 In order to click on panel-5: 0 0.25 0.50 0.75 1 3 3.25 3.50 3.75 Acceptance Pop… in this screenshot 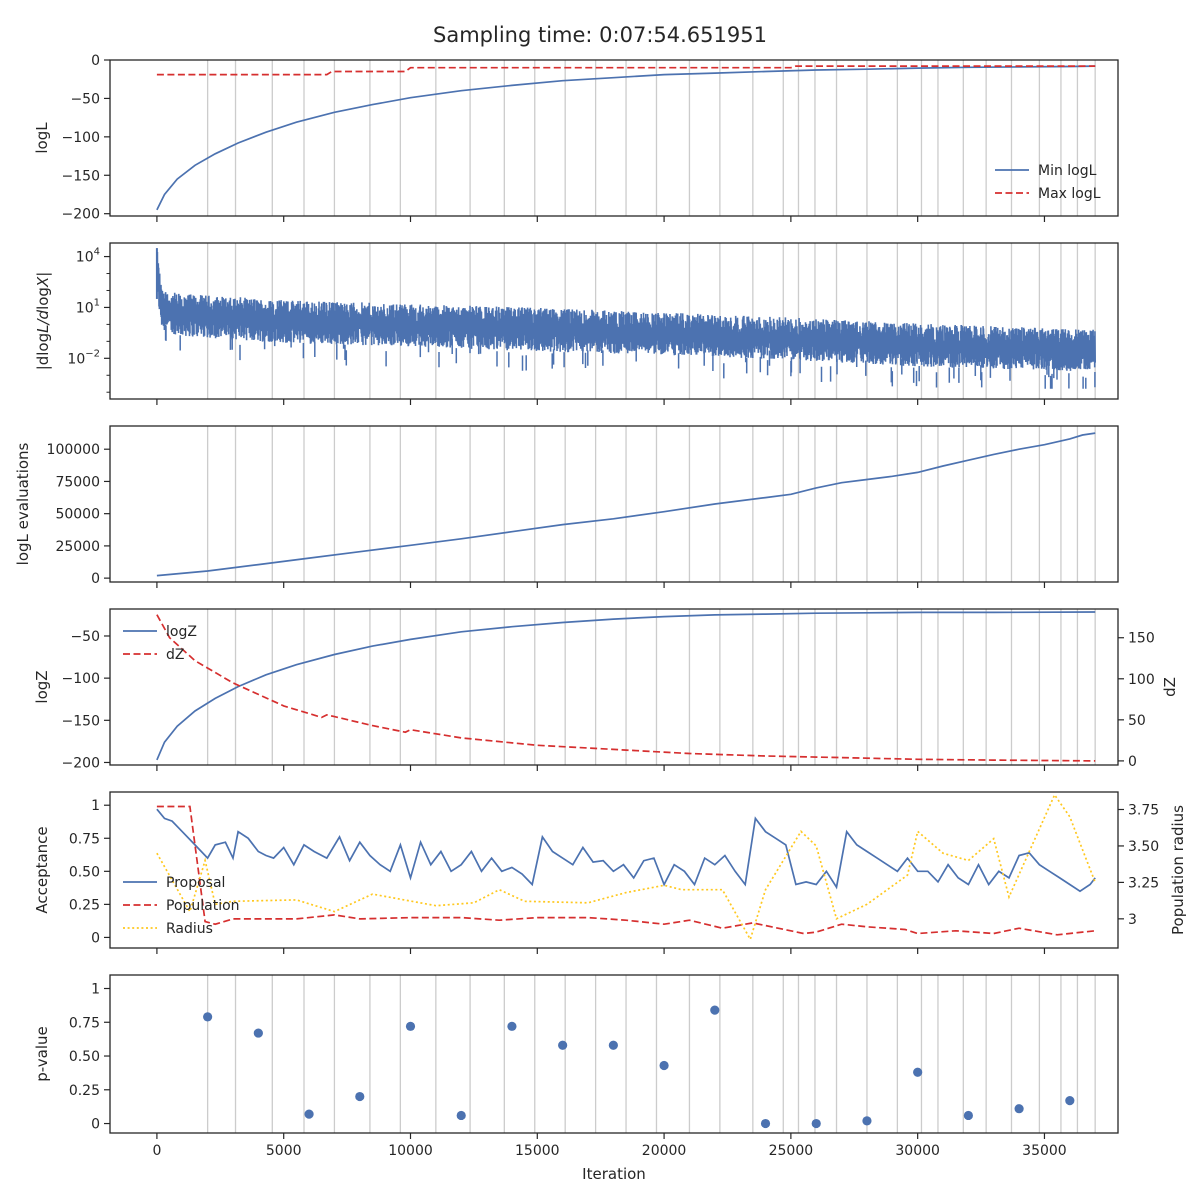, I will do `click(610, 872)`.